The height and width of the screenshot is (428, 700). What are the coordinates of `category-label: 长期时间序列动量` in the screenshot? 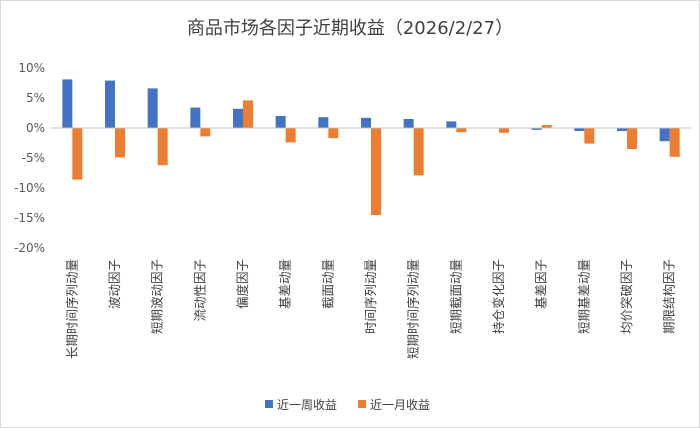 It's located at (71, 309).